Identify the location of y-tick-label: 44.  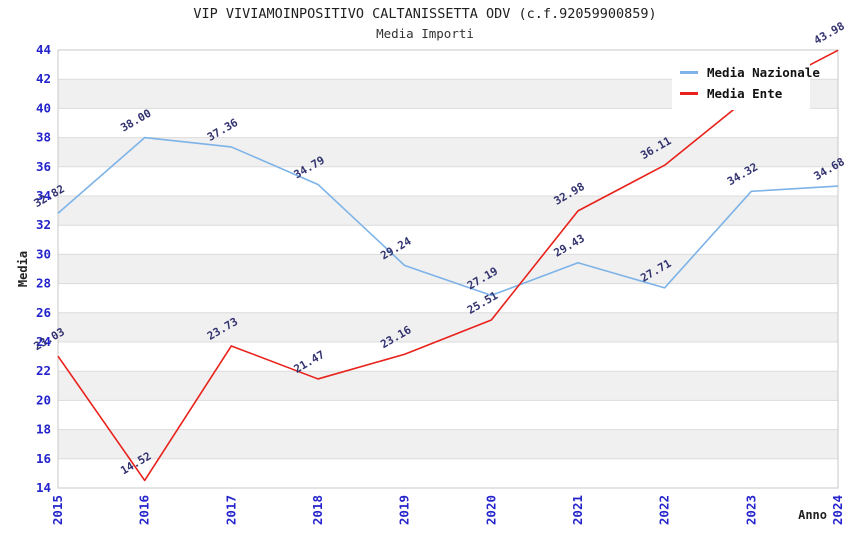
(43, 49).